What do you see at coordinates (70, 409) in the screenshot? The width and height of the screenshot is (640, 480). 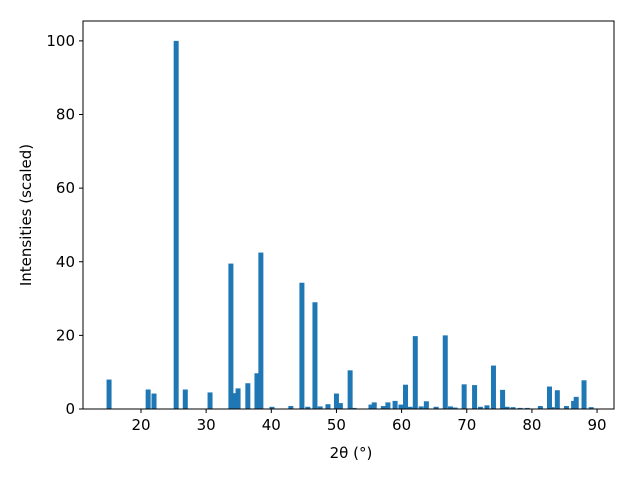 I see `y-tick-label: 0` at bounding box center [70, 409].